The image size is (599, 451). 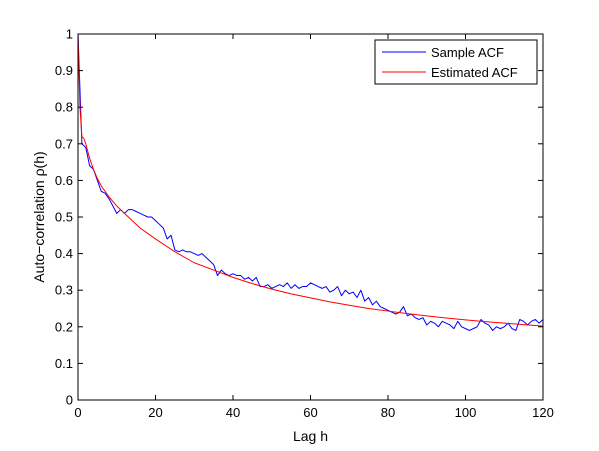 What do you see at coordinates (474, 72) in the screenshot?
I see `legend-label-estimated-acf: Estimated ACF` at bounding box center [474, 72].